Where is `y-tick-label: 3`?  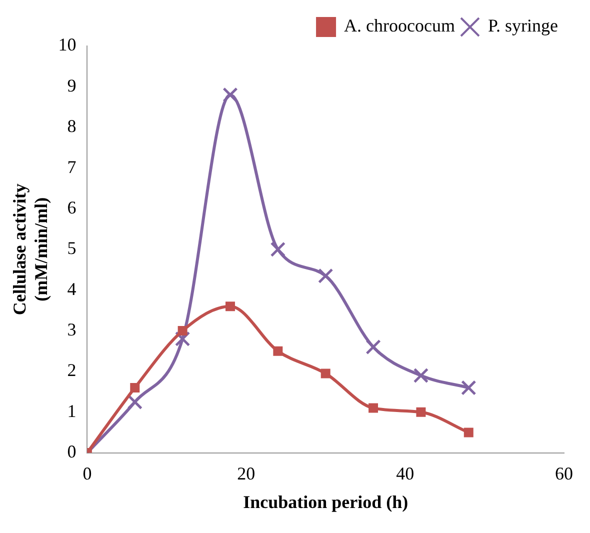 y-tick-label: 3 is located at coordinates (71, 329).